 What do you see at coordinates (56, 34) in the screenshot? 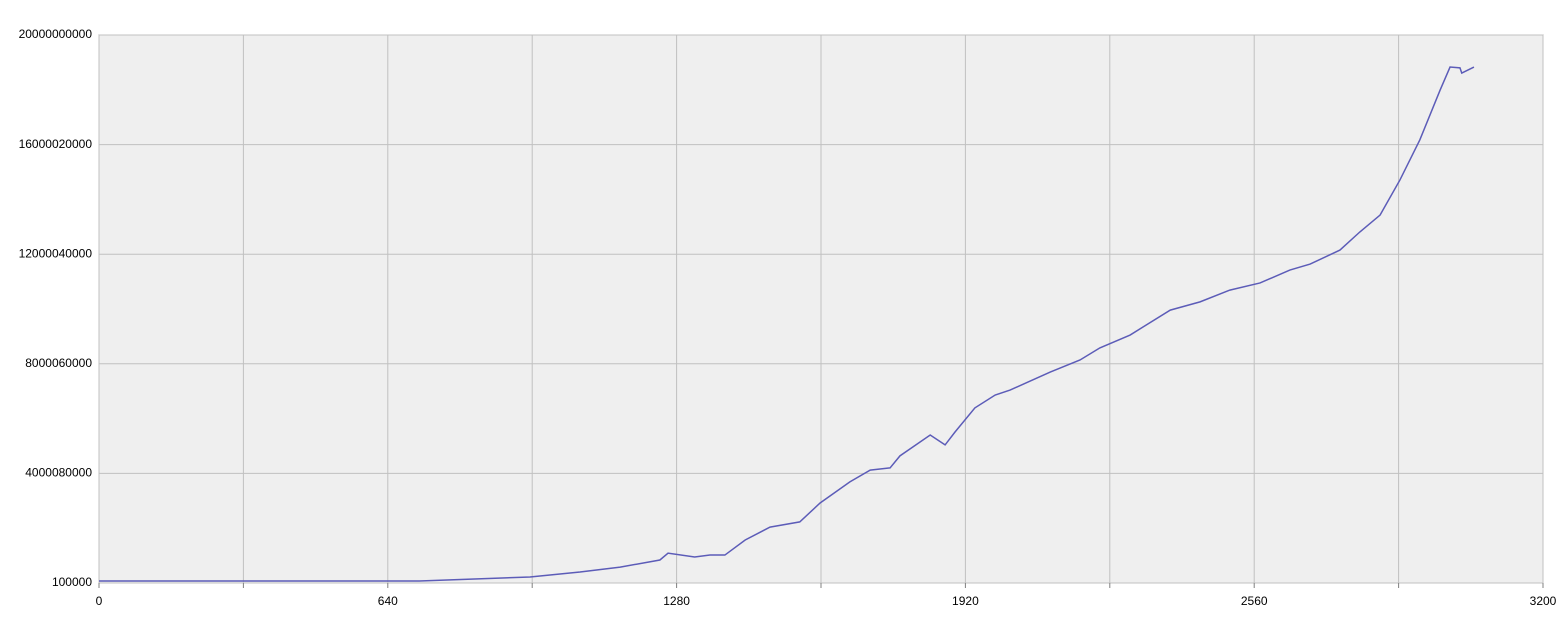
I see `y-tick-label: 20000000000` at bounding box center [56, 34].